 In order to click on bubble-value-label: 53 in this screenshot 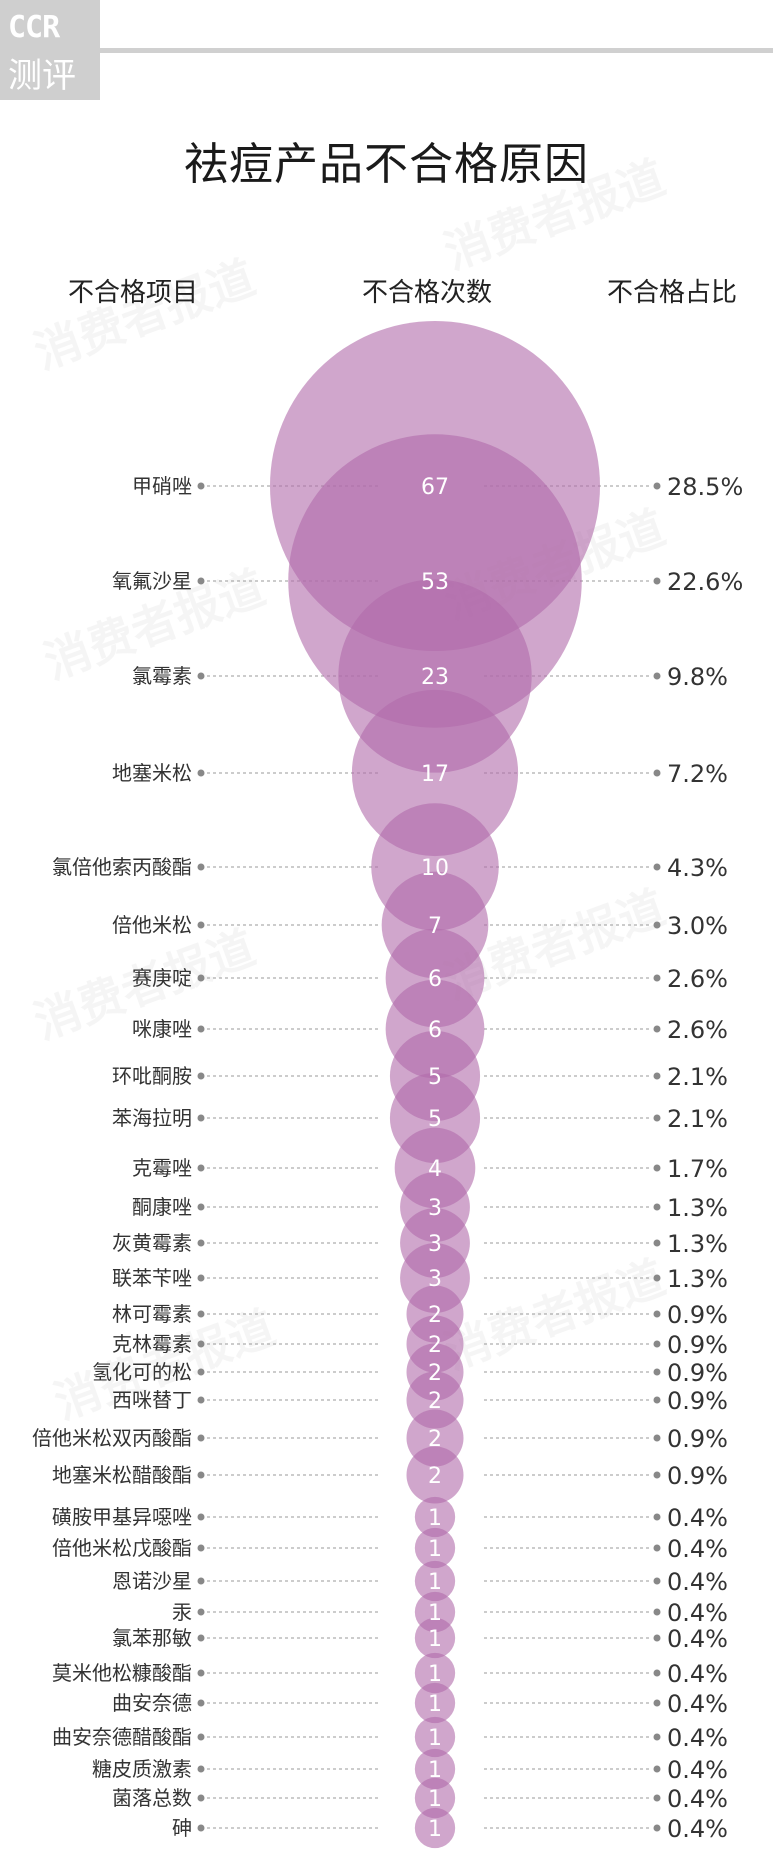, I will do `click(435, 582)`.